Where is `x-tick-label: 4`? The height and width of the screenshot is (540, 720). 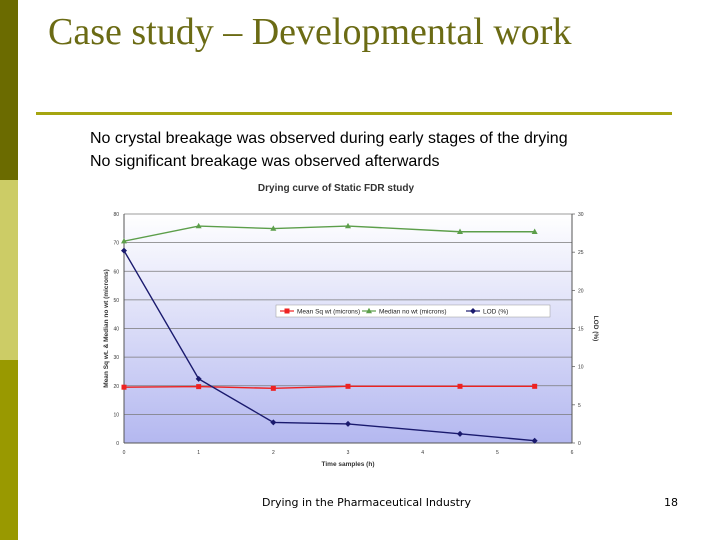 x-tick-label: 4 is located at coordinates (422, 453).